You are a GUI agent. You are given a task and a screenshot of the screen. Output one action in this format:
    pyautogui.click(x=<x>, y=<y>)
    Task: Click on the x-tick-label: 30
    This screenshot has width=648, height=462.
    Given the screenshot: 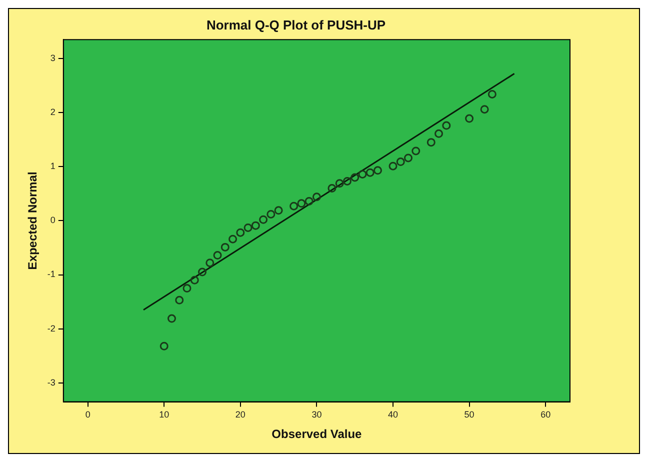 What is the action you would take?
    pyautogui.click(x=317, y=415)
    